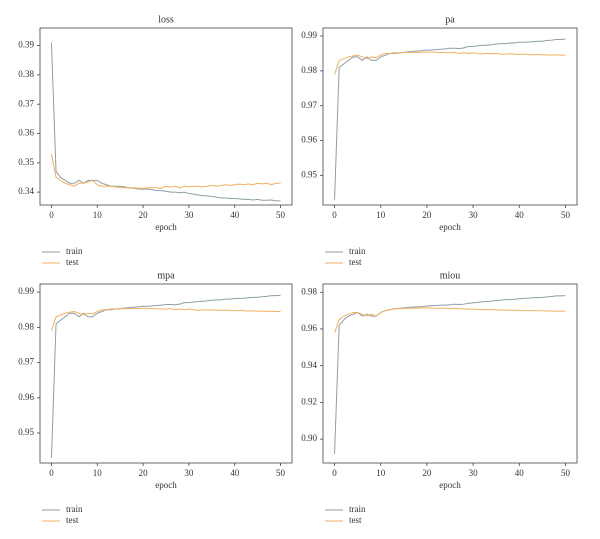 Image resolution: width=600 pixels, height=539 pixels. Describe the element at coordinates (450, 19) in the screenshot. I see `chart-title: pa` at that location.